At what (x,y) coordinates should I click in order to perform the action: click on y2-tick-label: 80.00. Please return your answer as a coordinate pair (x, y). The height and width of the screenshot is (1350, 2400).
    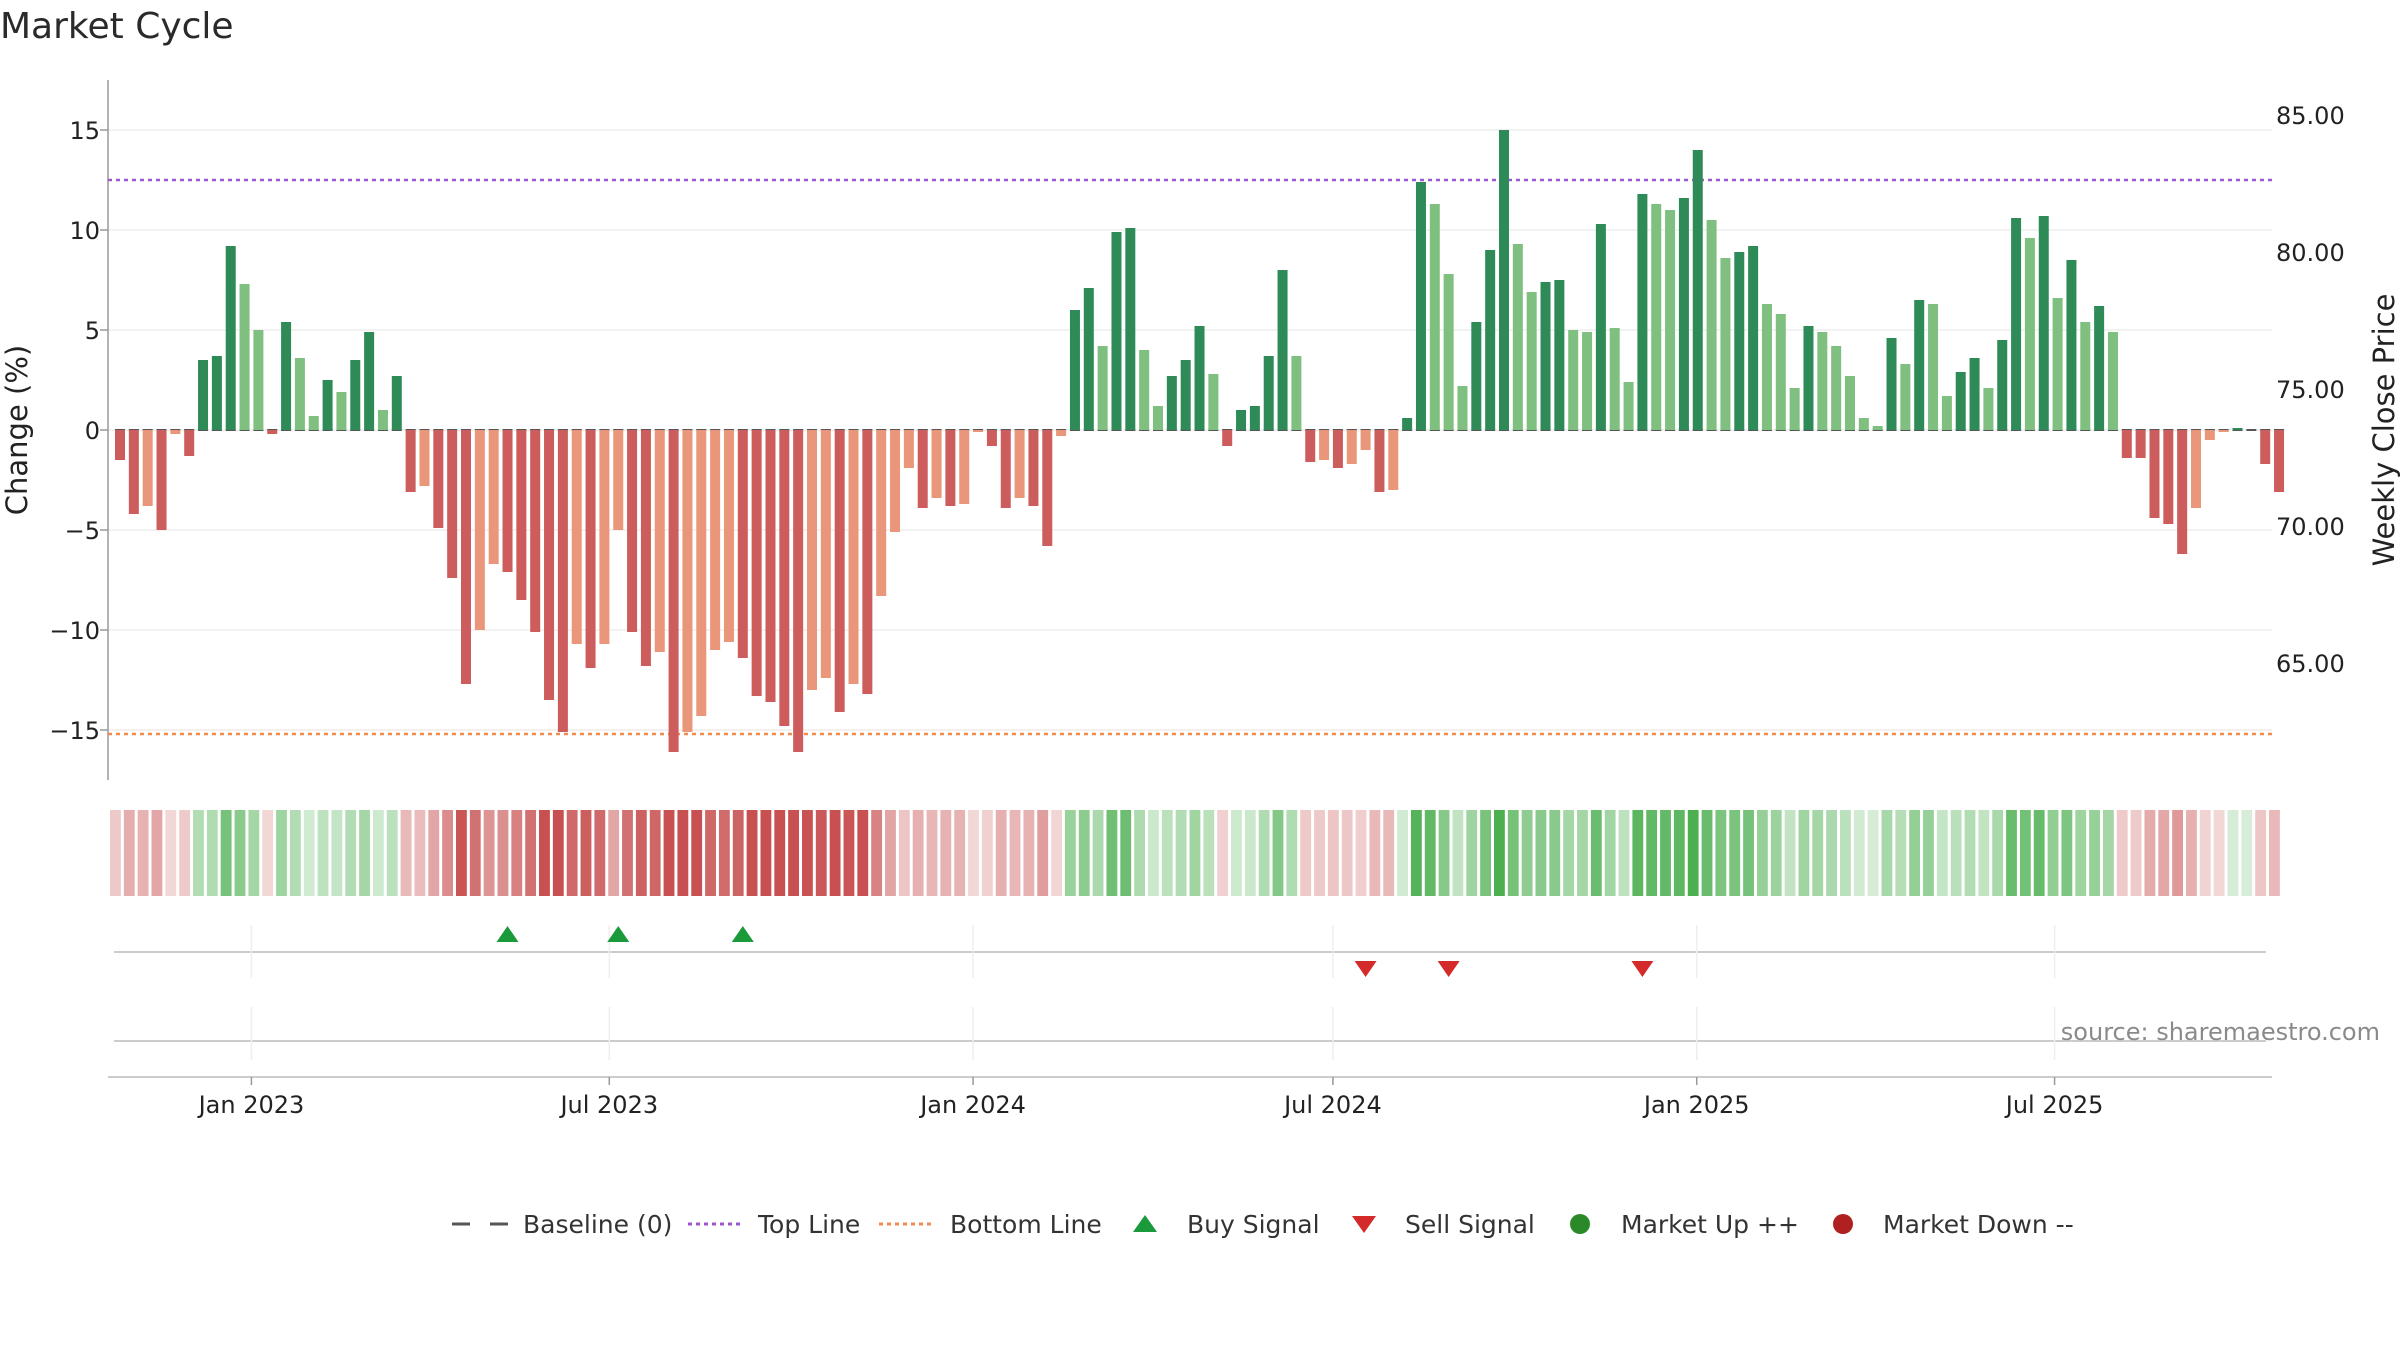
    Looking at the image, I should click on (2310, 253).